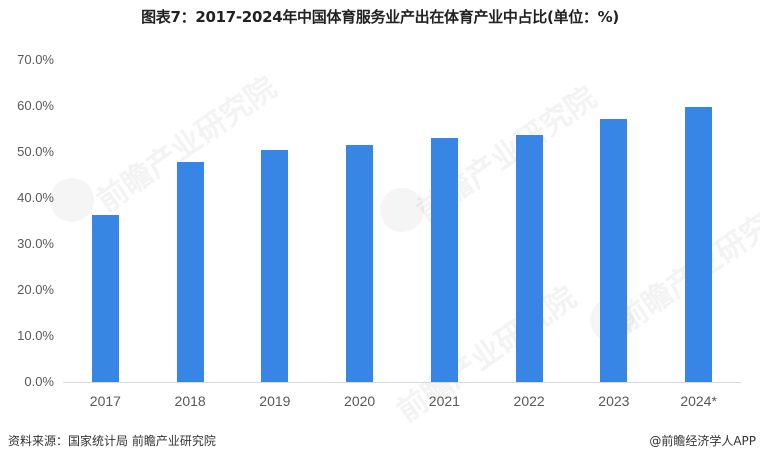 The height and width of the screenshot is (461, 760). I want to click on x-axis-tick-label: 2017, so click(105, 401).